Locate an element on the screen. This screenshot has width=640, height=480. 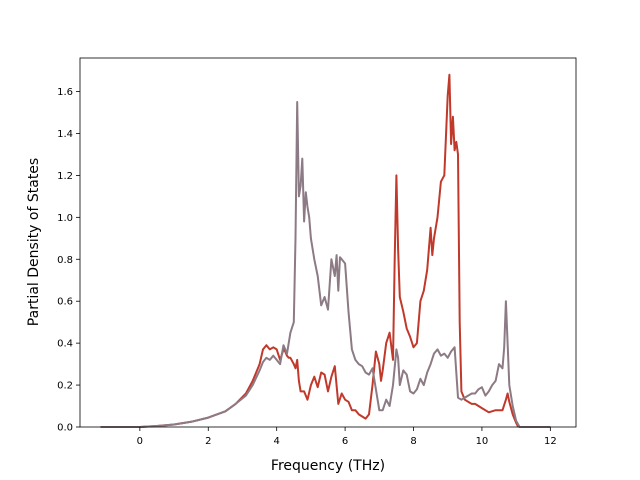
y-tick-label: 1.6 is located at coordinates (65, 92).